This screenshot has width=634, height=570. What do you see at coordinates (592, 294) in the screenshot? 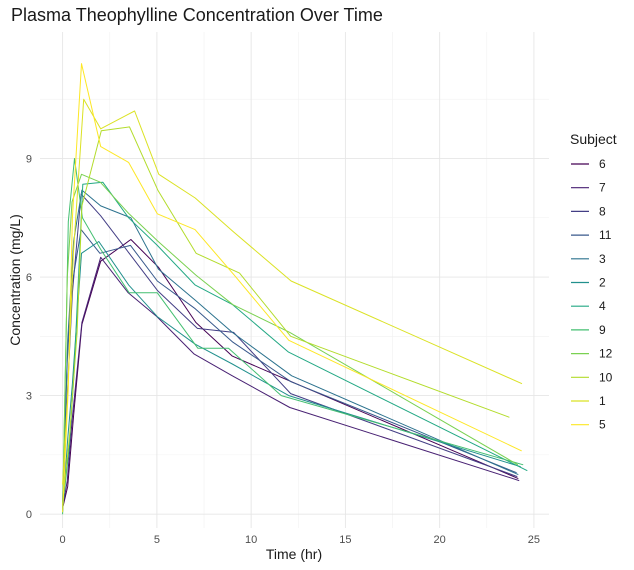
I see `legend-items: 6 7 8 11 3 2 4 9 12 10 1 5` at bounding box center [592, 294].